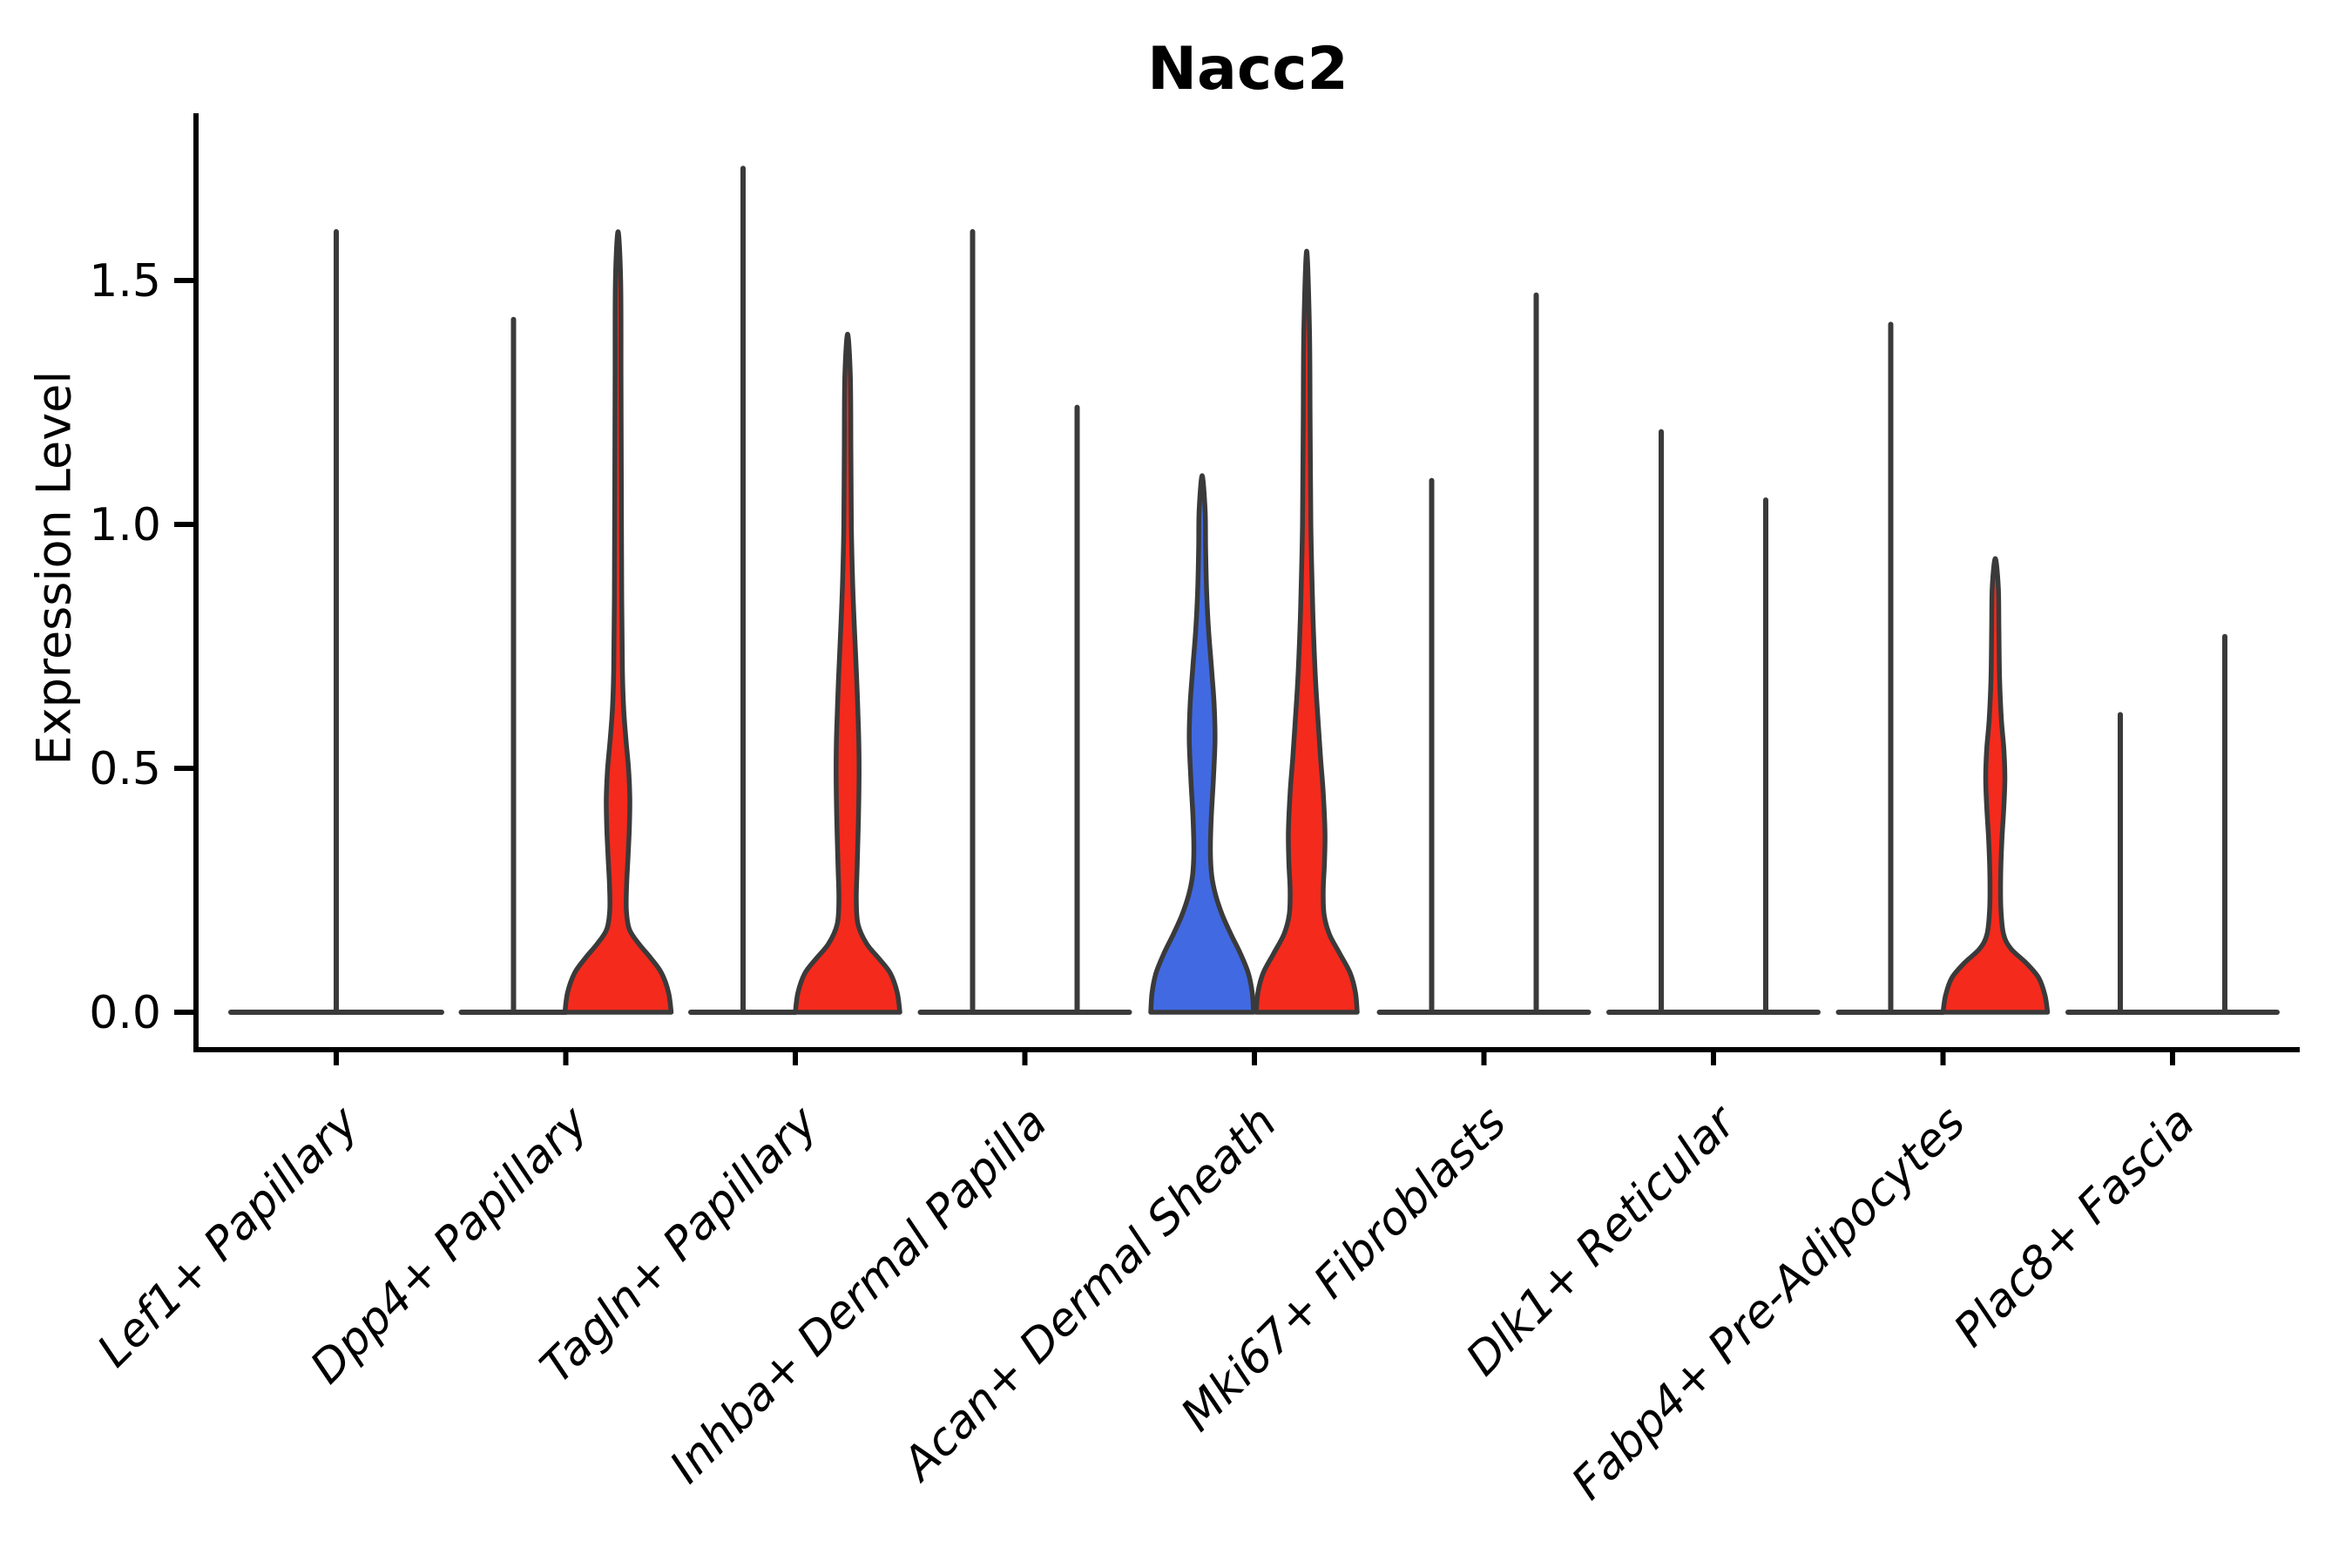 This screenshot has width=2352, height=1568. I want to click on y-axis-label: Expression Level, so click(54, 568).